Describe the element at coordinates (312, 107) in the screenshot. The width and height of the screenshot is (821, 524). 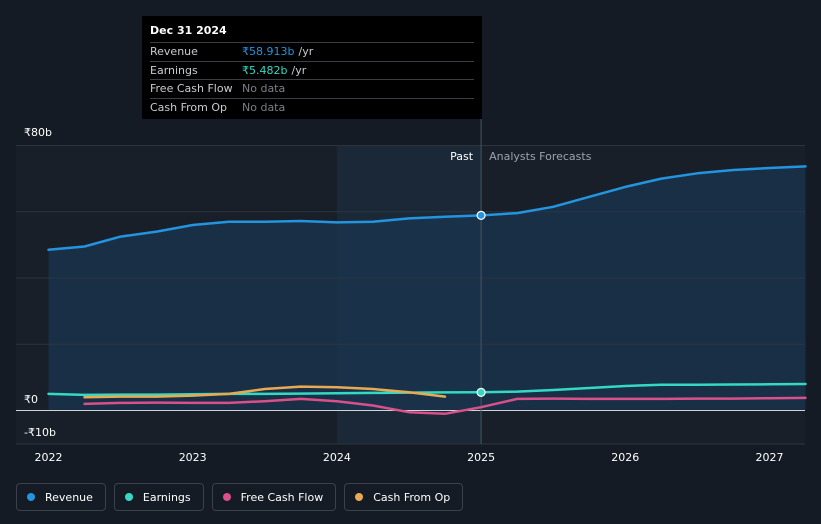
I see `tooltip-row-cash-from-op: Cash From Op No data` at that location.